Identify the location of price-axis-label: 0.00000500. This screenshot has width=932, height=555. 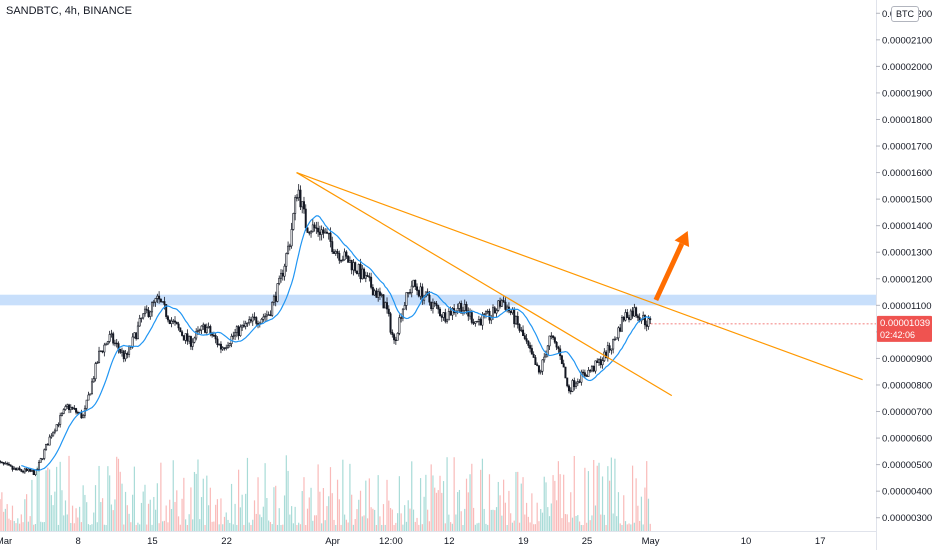
(907, 465).